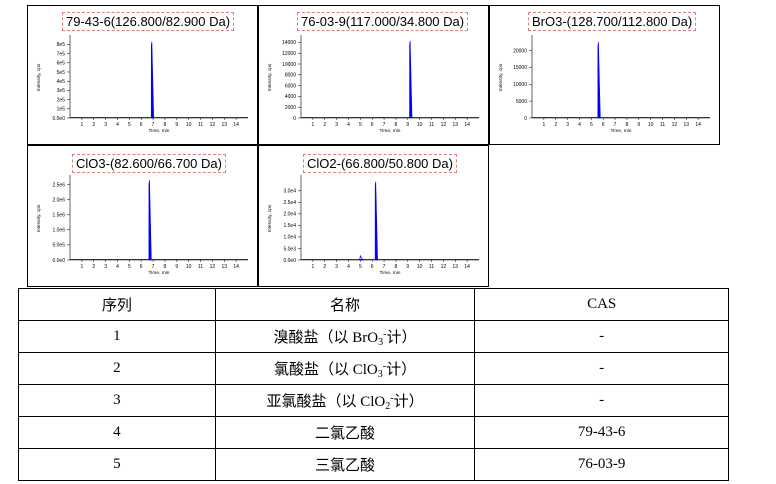 This screenshot has width=776, height=484. Describe the element at coordinates (289, 43) in the screenshot. I see `y-tick-label: 14000` at that location.